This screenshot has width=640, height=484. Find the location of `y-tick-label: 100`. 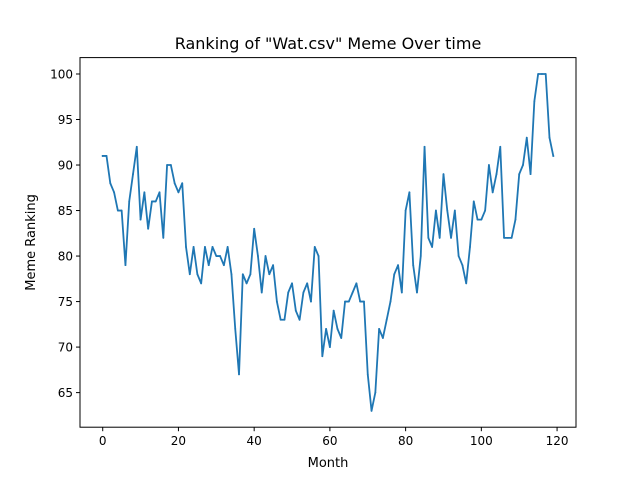

y-tick-label: 100 is located at coordinates (61, 74).